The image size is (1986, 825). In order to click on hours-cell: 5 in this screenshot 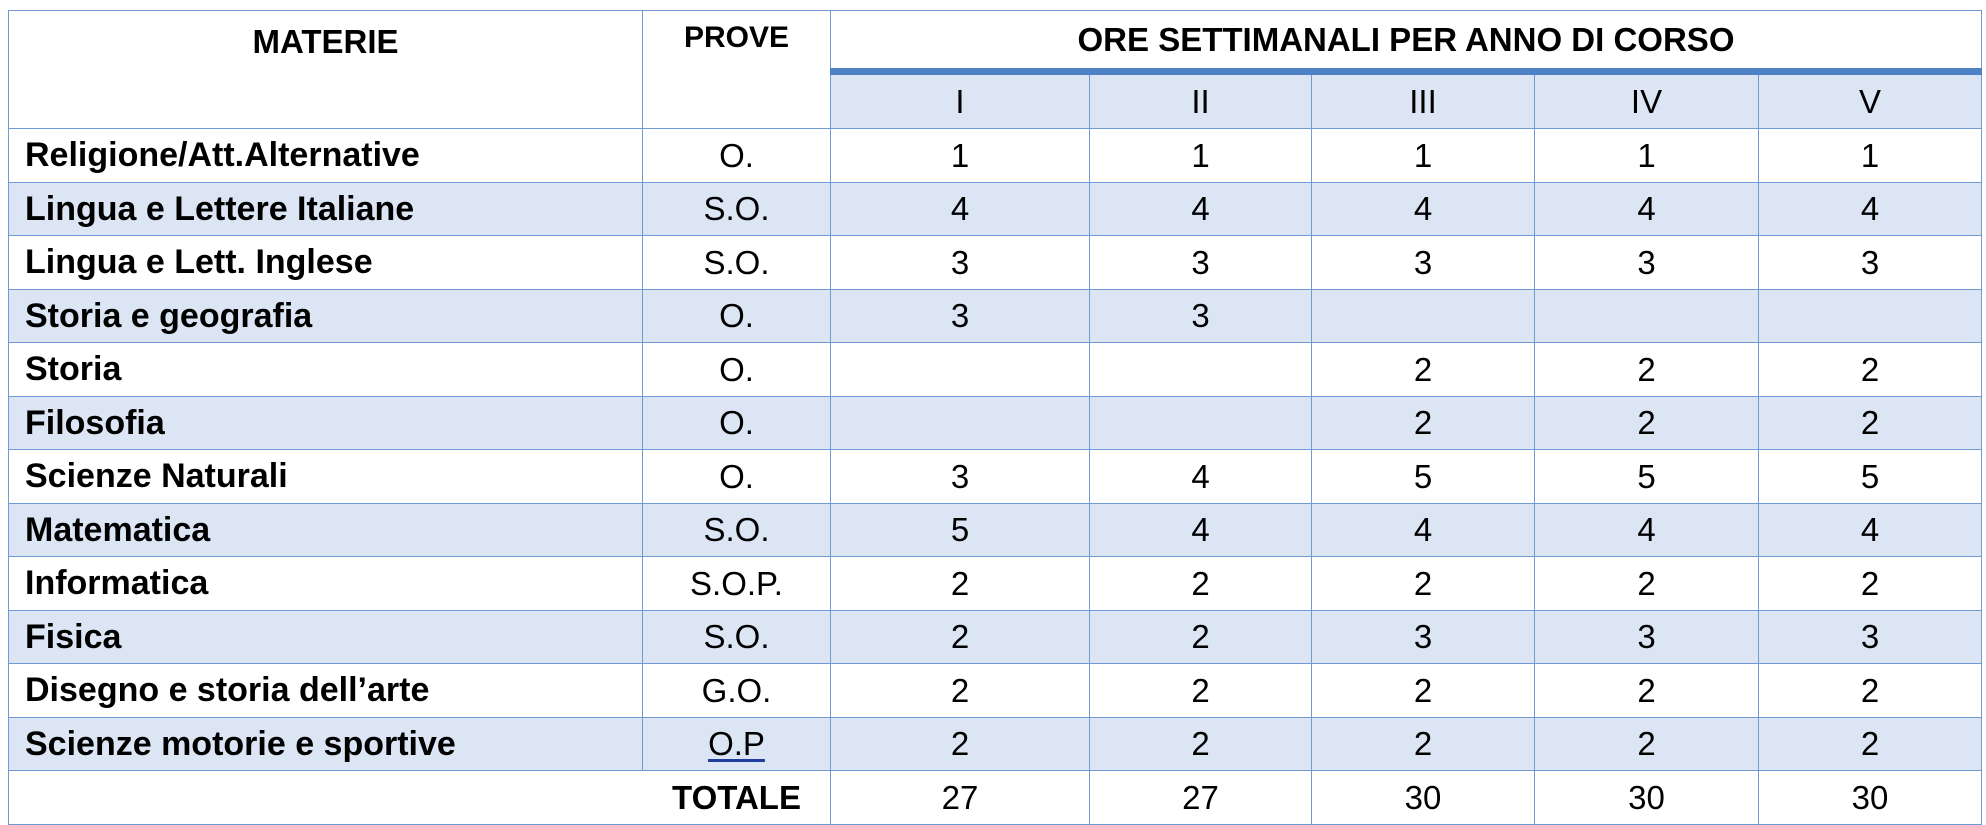, I will do `click(1870, 476)`.